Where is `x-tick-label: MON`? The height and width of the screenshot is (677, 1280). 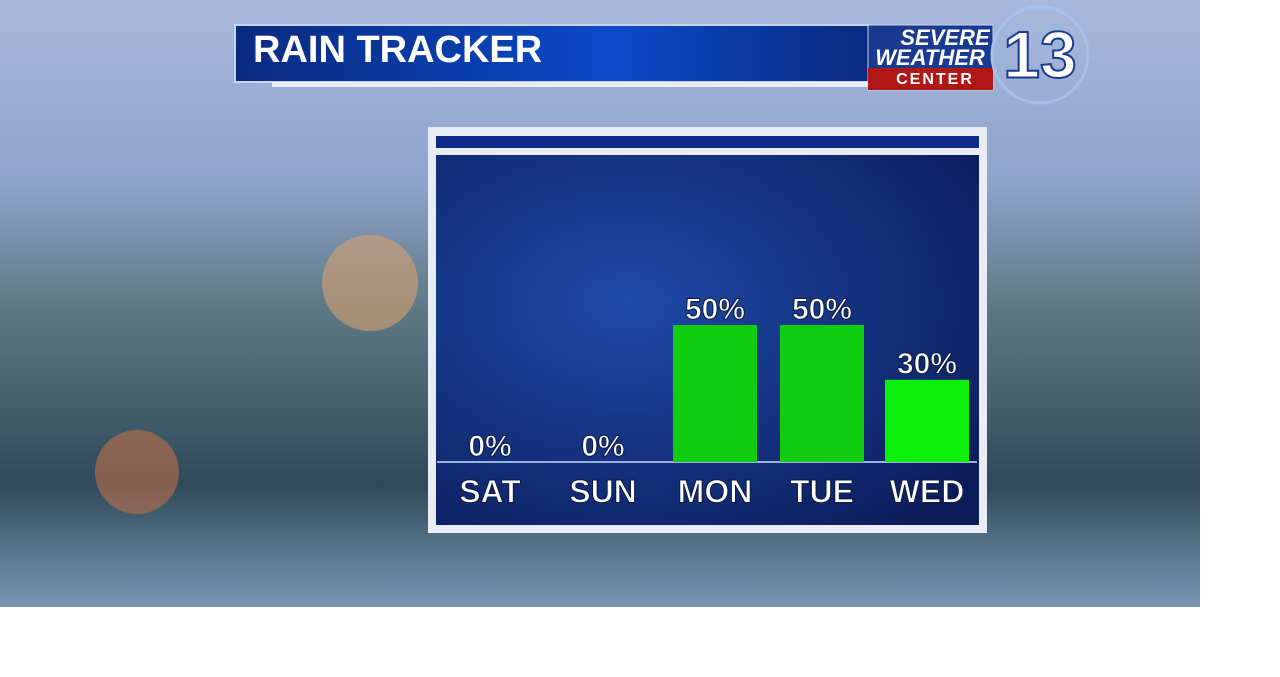
x-tick-label: MON is located at coordinates (715, 491).